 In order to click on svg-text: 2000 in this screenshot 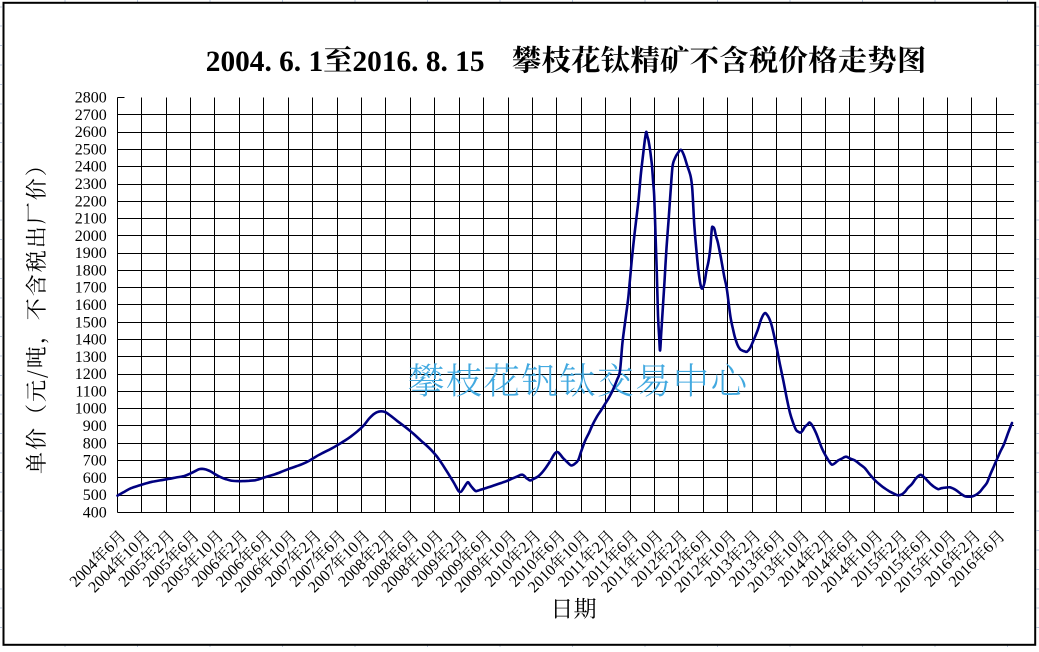, I will do `click(91, 236)`.